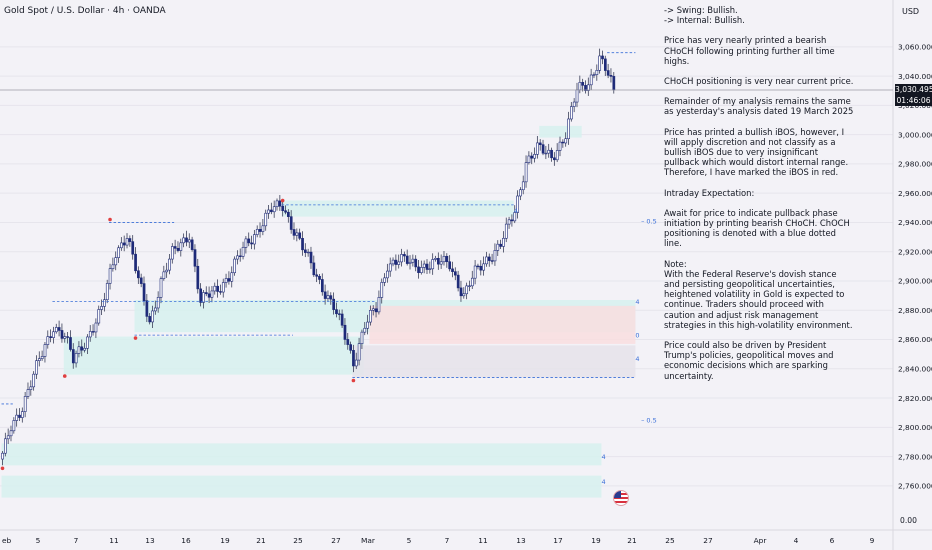 The height and width of the screenshot is (550, 932). I want to click on note-paragraph: Intraday Expectation:, so click(709, 192).